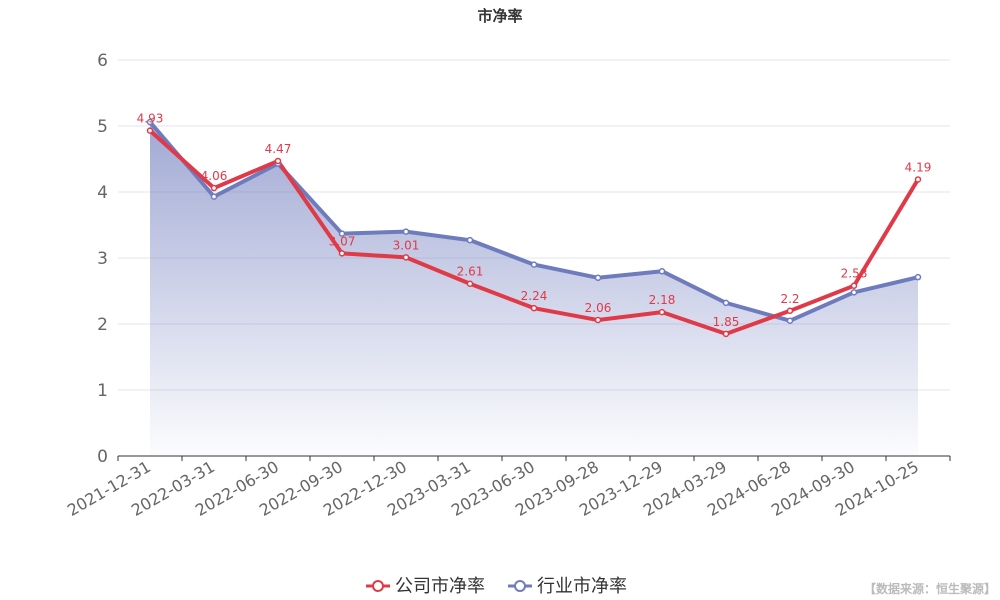 The width and height of the screenshot is (1000, 600). I want to click on company-data-label: 4.19, so click(918, 167).